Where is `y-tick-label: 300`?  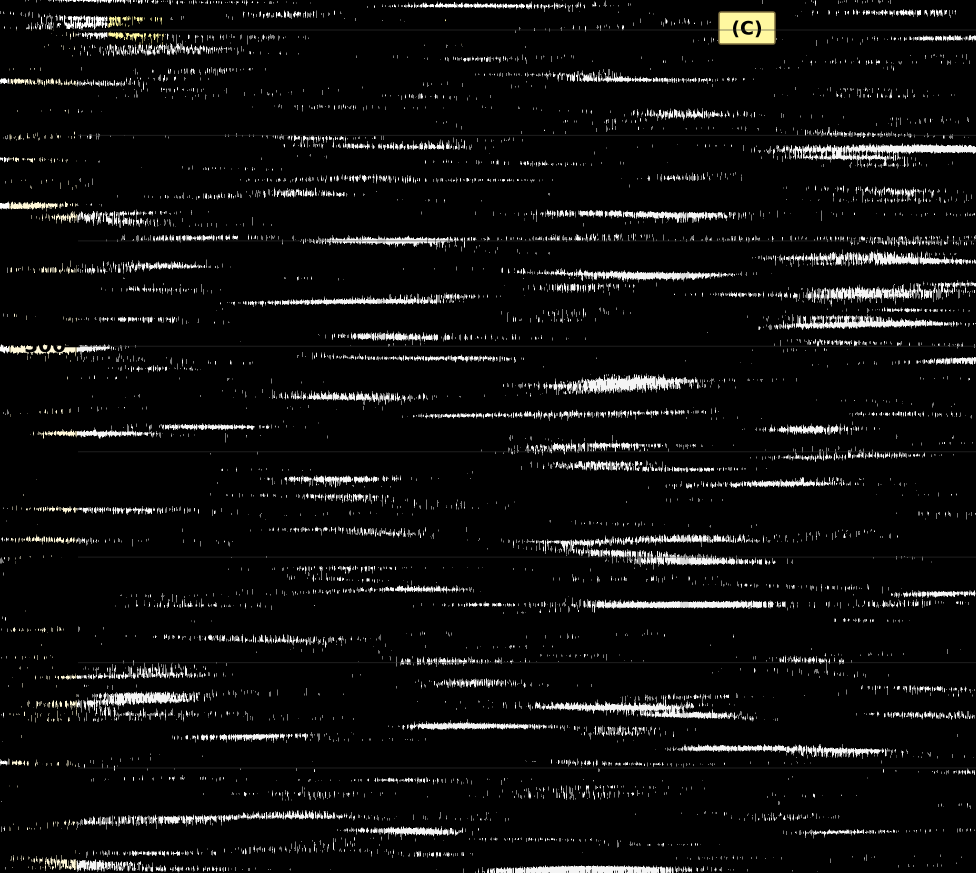 y-tick-label: 300 is located at coordinates (45, 345).